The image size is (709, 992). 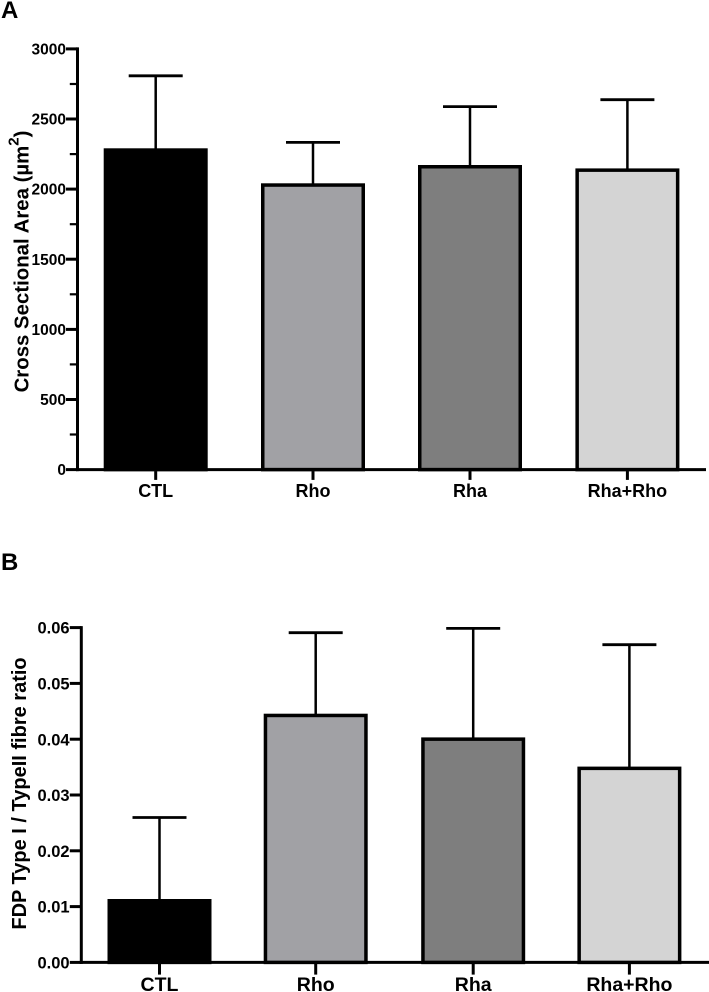 I want to click on svg-text: 0.06, so click(x=53, y=629).